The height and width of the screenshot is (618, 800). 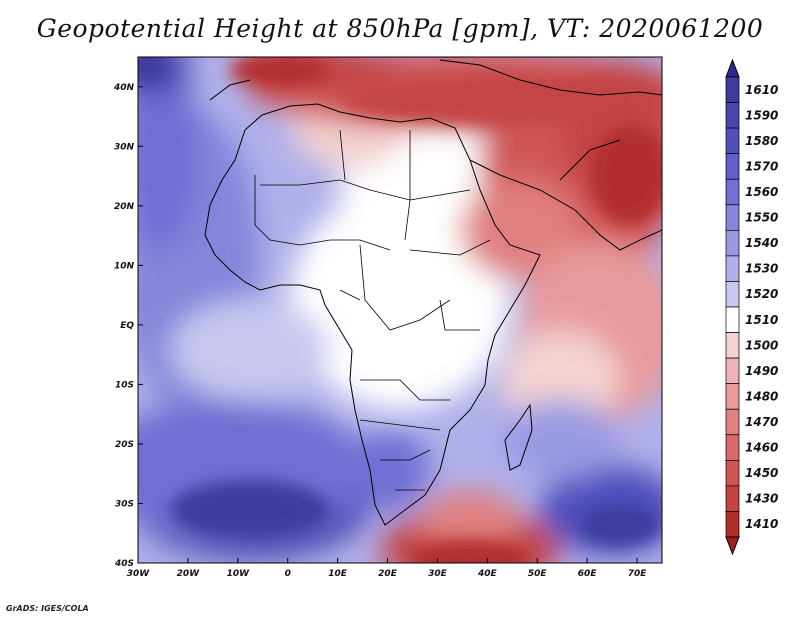 What do you see at coordinates (761, 192) in the screenshot?
I see `colorbar-label: 1560` at bounding box center [761, 192].